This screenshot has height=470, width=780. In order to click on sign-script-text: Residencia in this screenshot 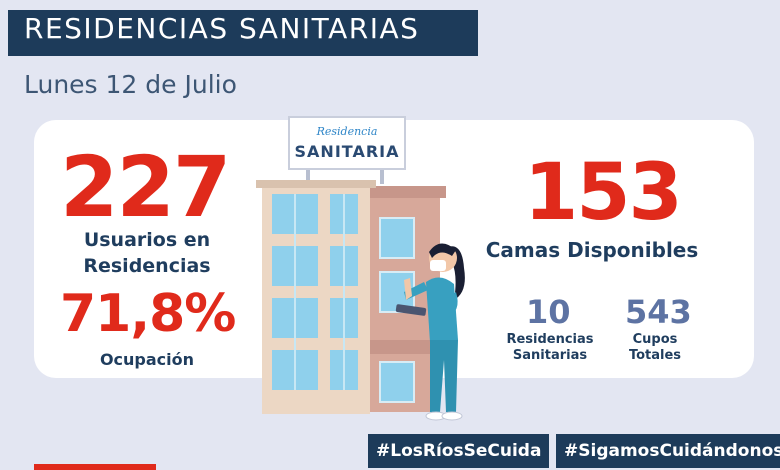, I will do `click(347, 131)`.